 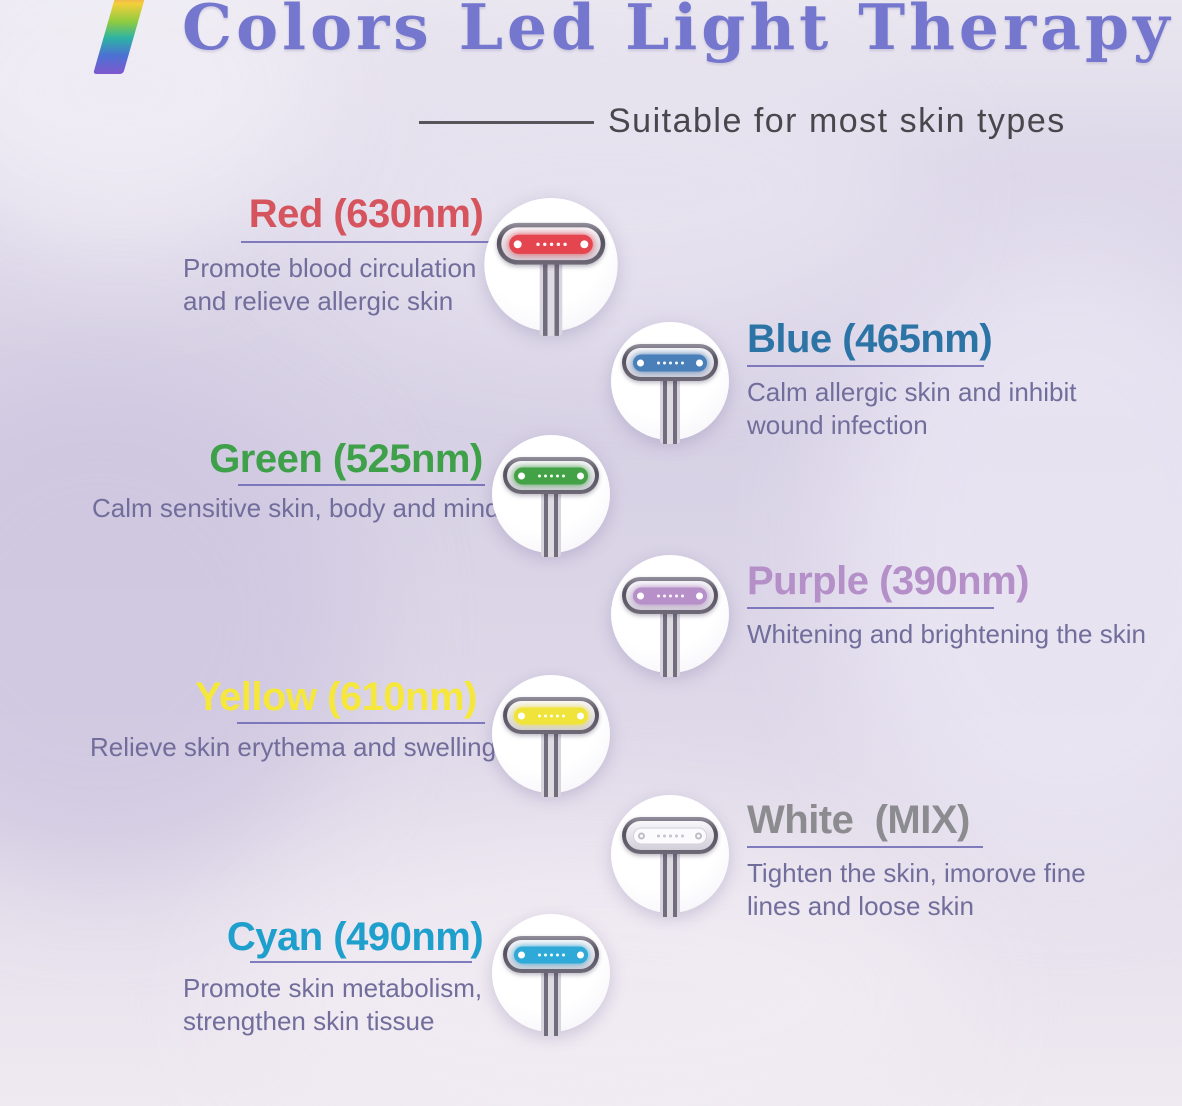 What do you see at coordinates (865, 847) in the screenshot?
I see `underline-white` at bounding box center [865, 847].